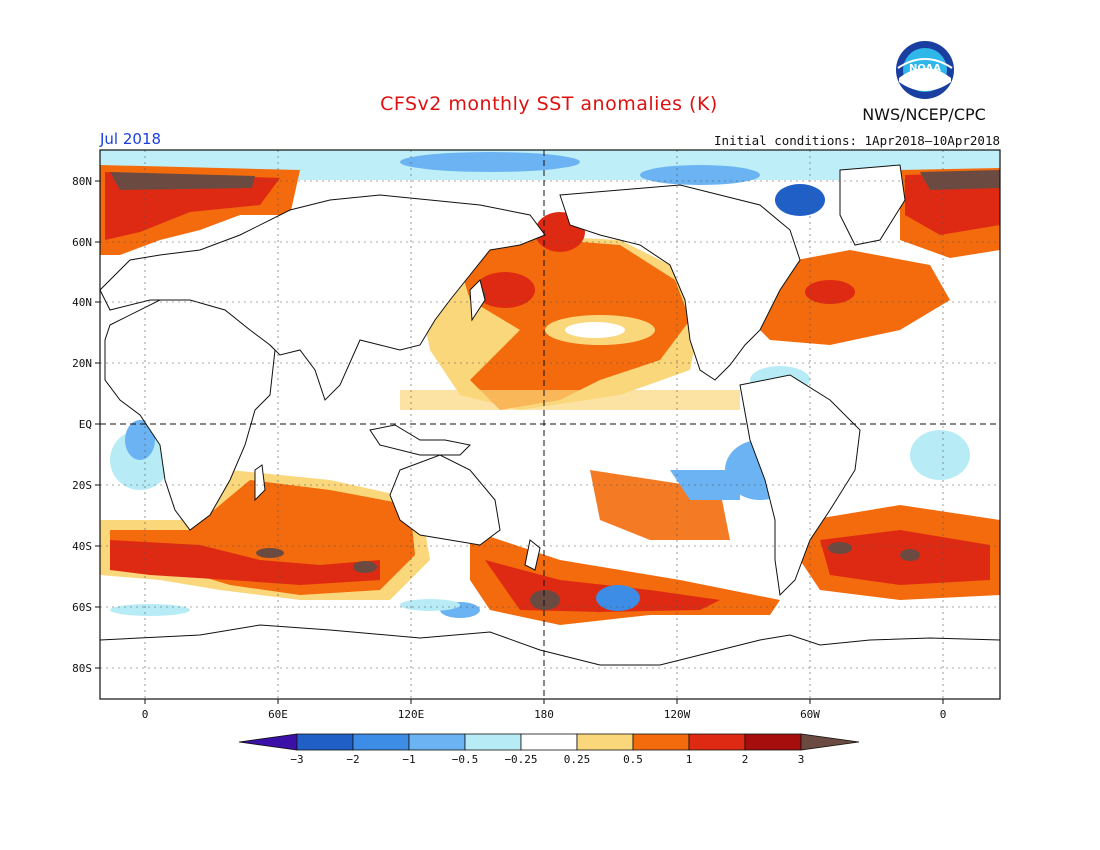 Image resolution: width=1100 pixels, height=850 pixels. What do you see at coordinates (924, 114) in the screenshot?
I see `org-label: NWS/NCEP/CPC` at bounding box center [924, 114].